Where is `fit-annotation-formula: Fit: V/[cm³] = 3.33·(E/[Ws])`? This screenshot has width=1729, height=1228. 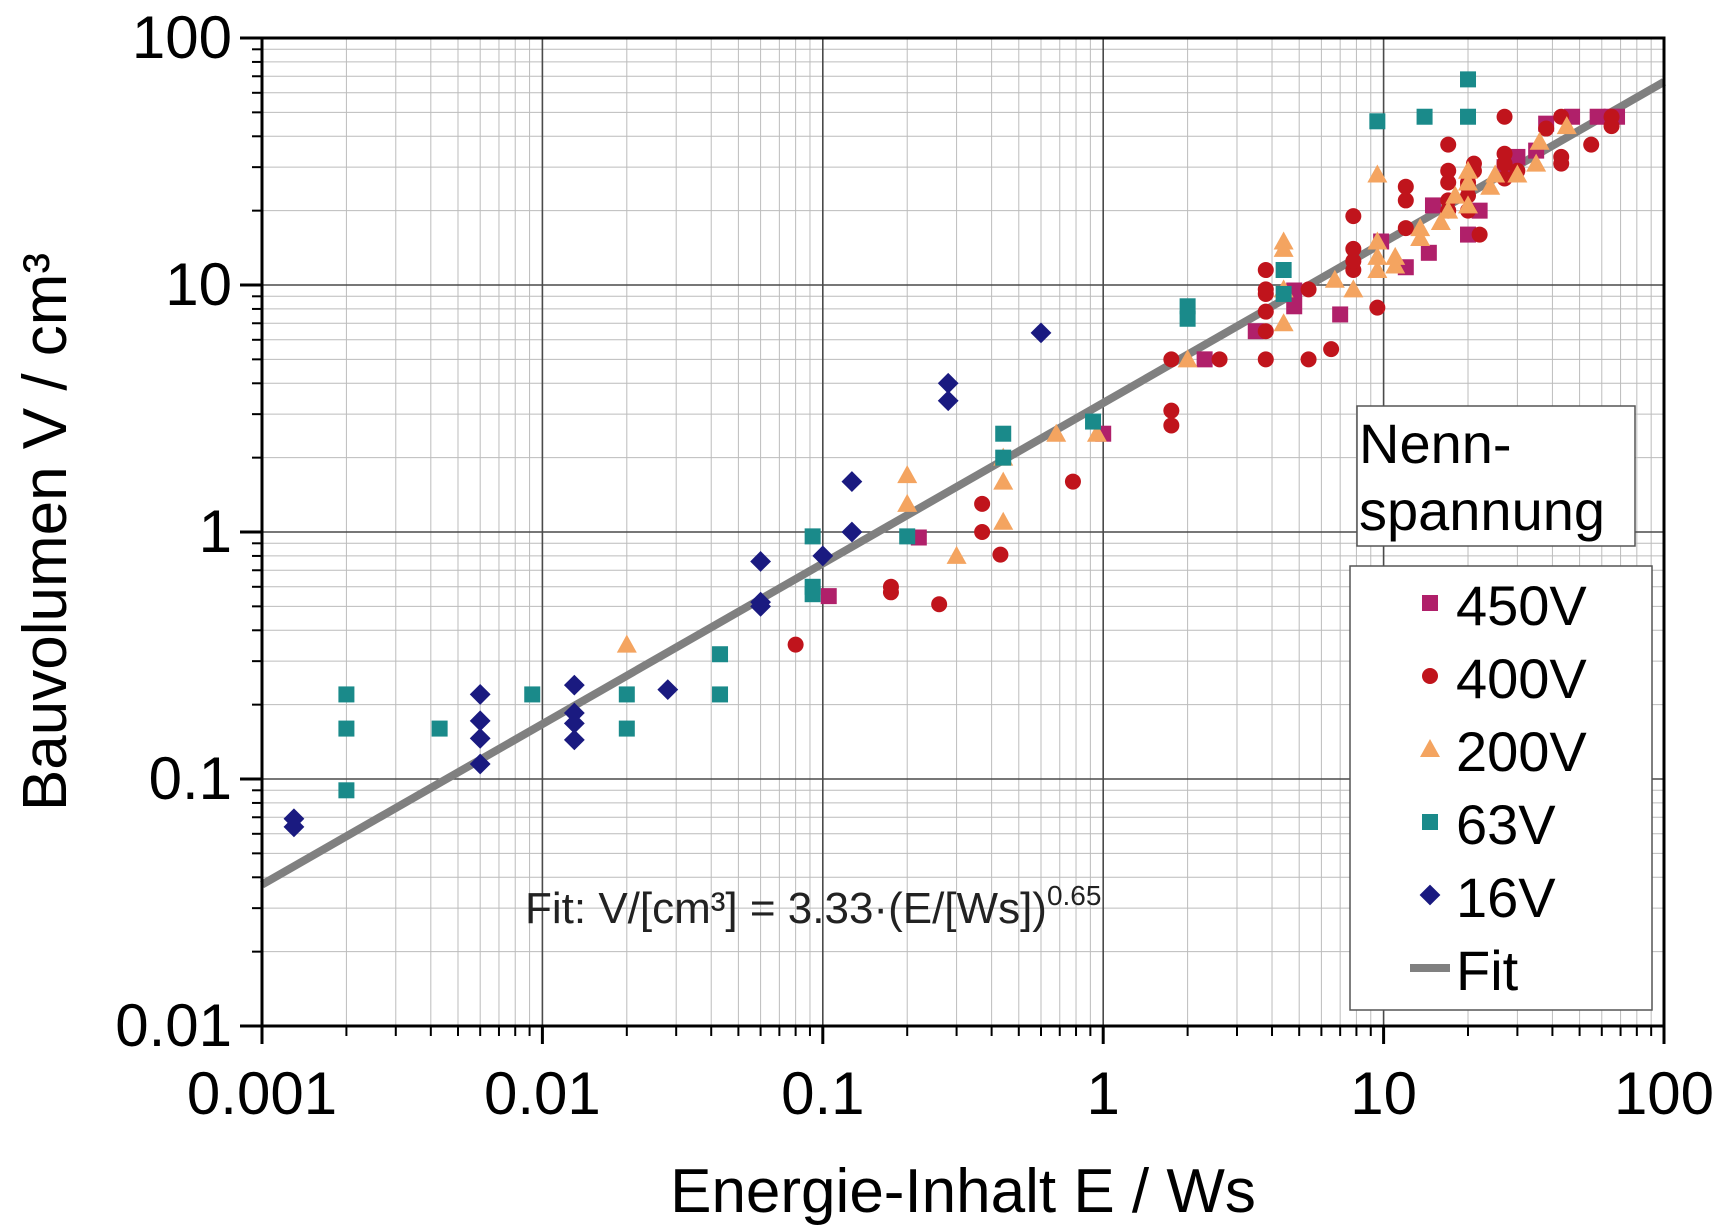
fit-annotation-formula: Fit: V/[cm³] = 3.33·(E/[Ws]) is located at coordinates (786, 908).